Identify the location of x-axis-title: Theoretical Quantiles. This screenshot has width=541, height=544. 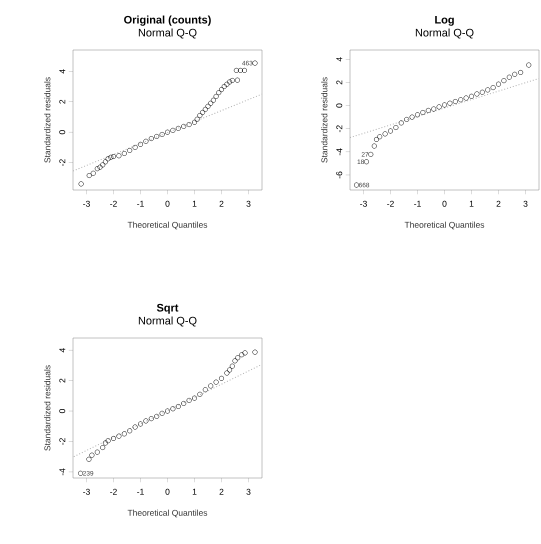
(444, 226).